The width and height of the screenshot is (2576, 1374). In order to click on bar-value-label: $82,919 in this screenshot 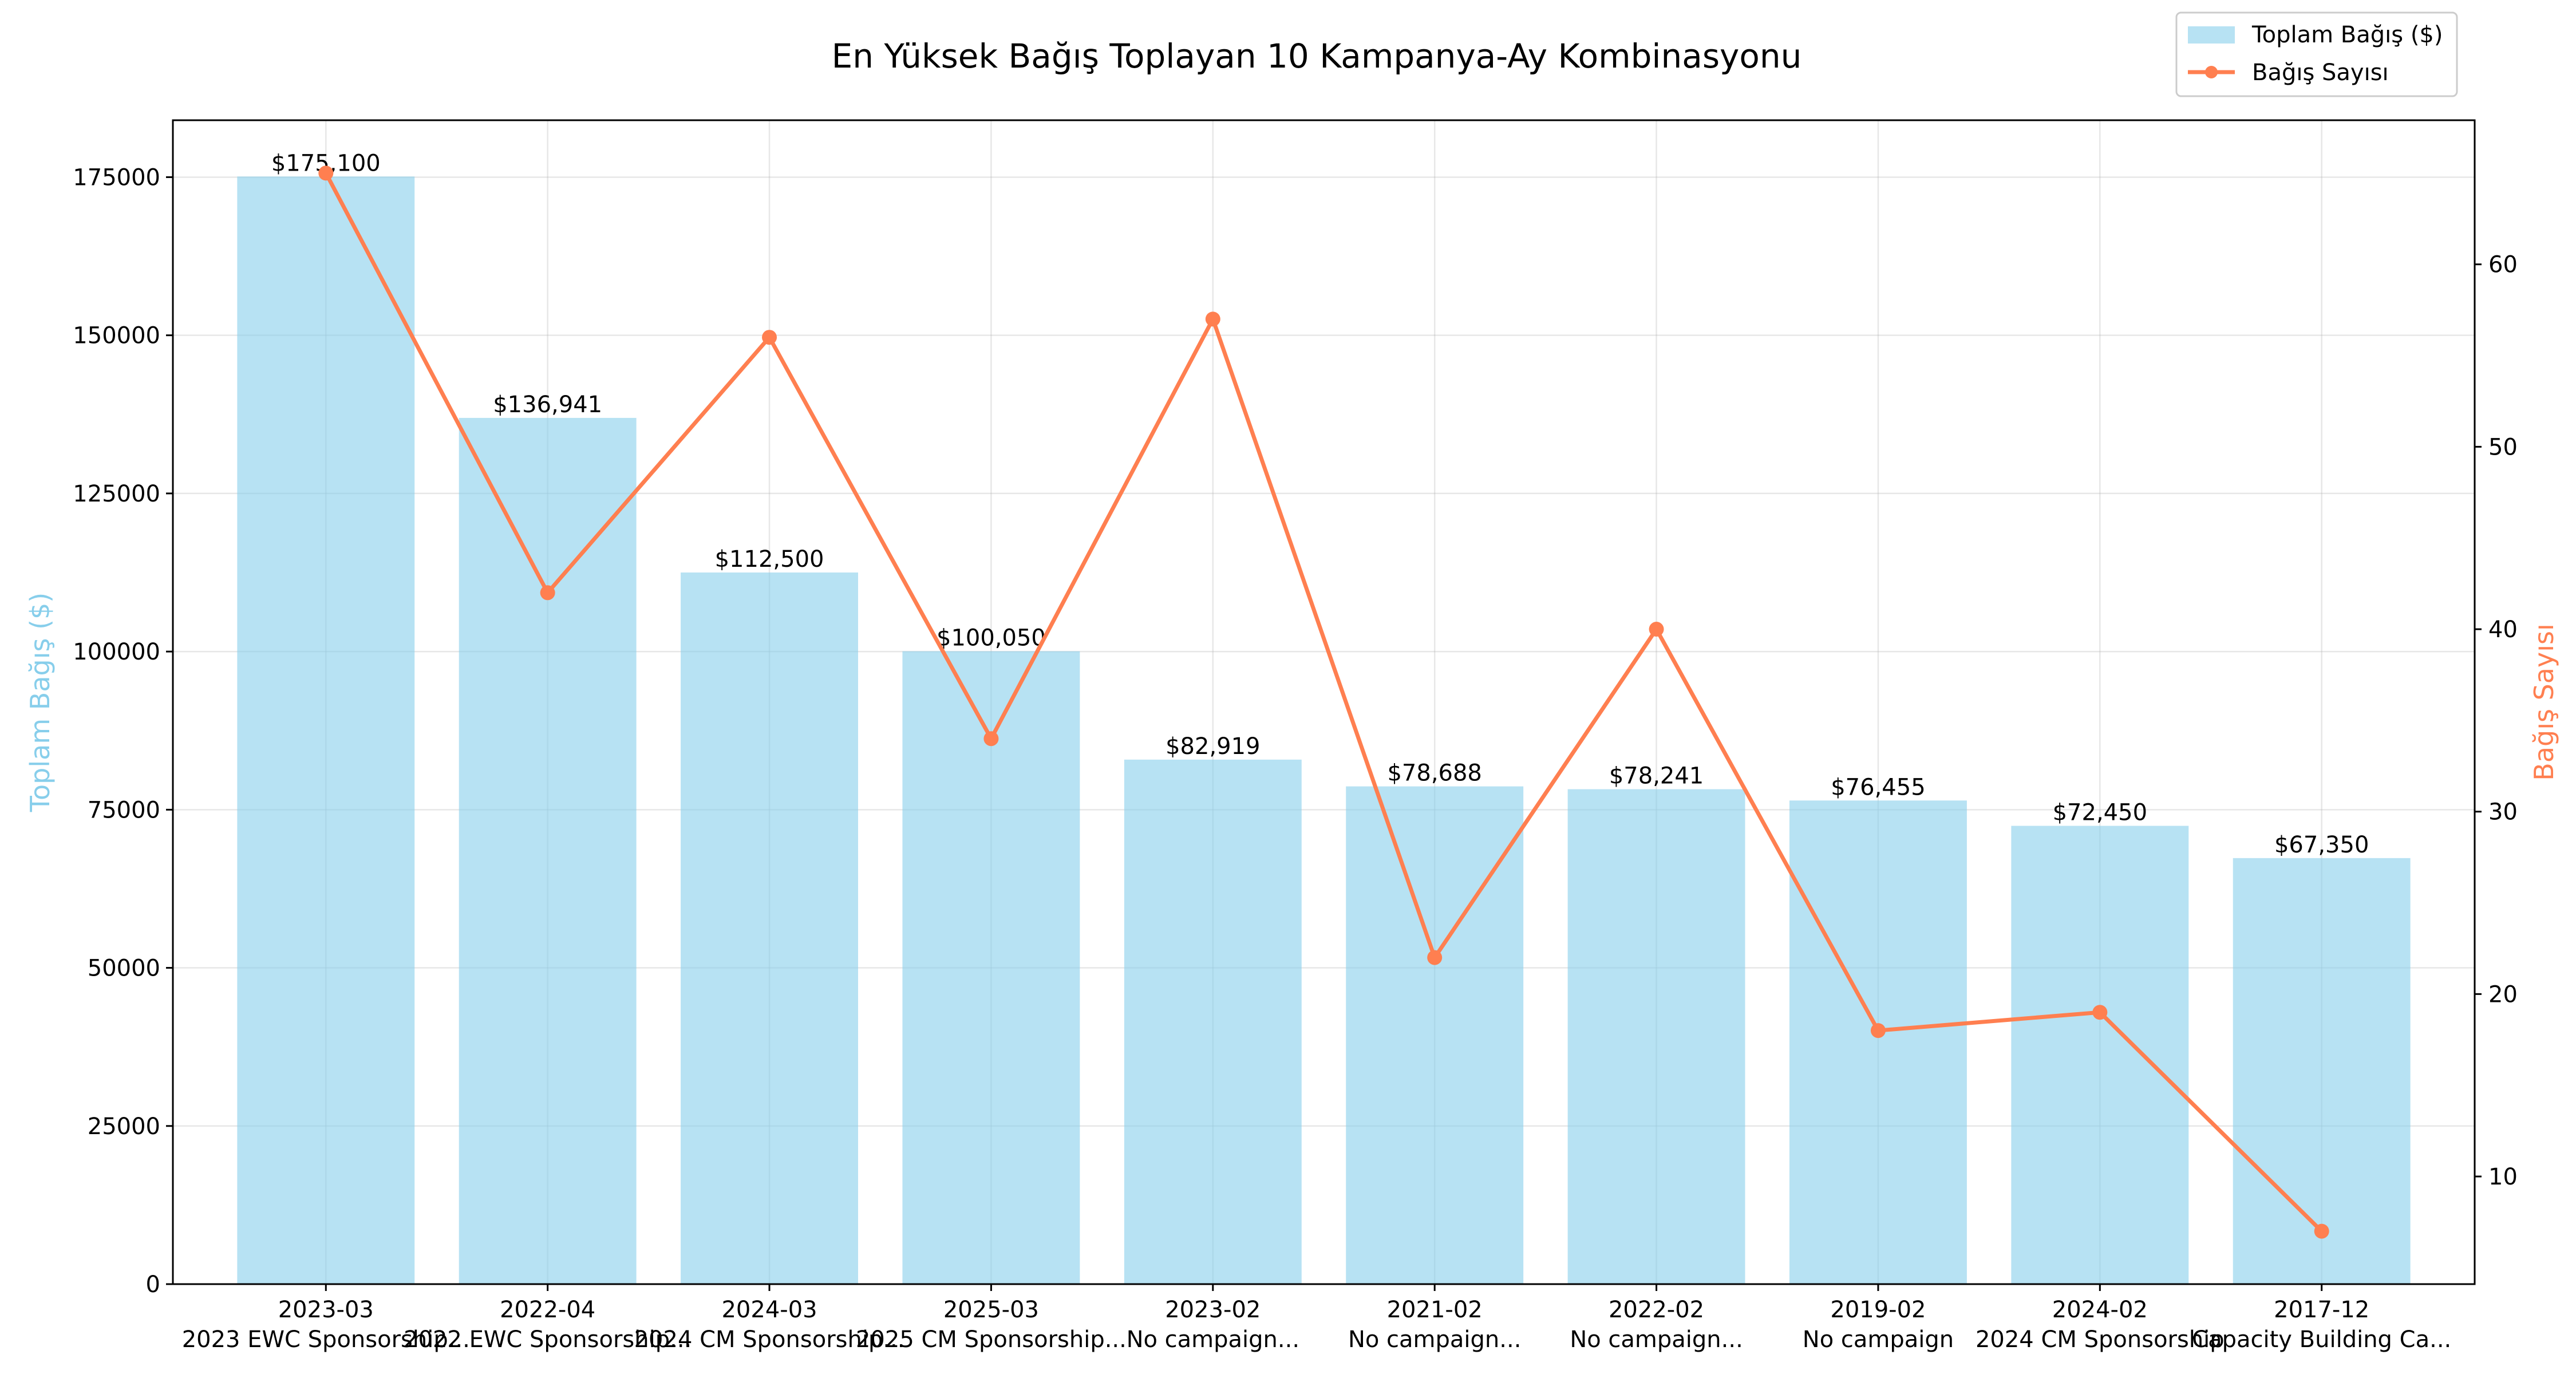, I will do `click(1212, 746)`.